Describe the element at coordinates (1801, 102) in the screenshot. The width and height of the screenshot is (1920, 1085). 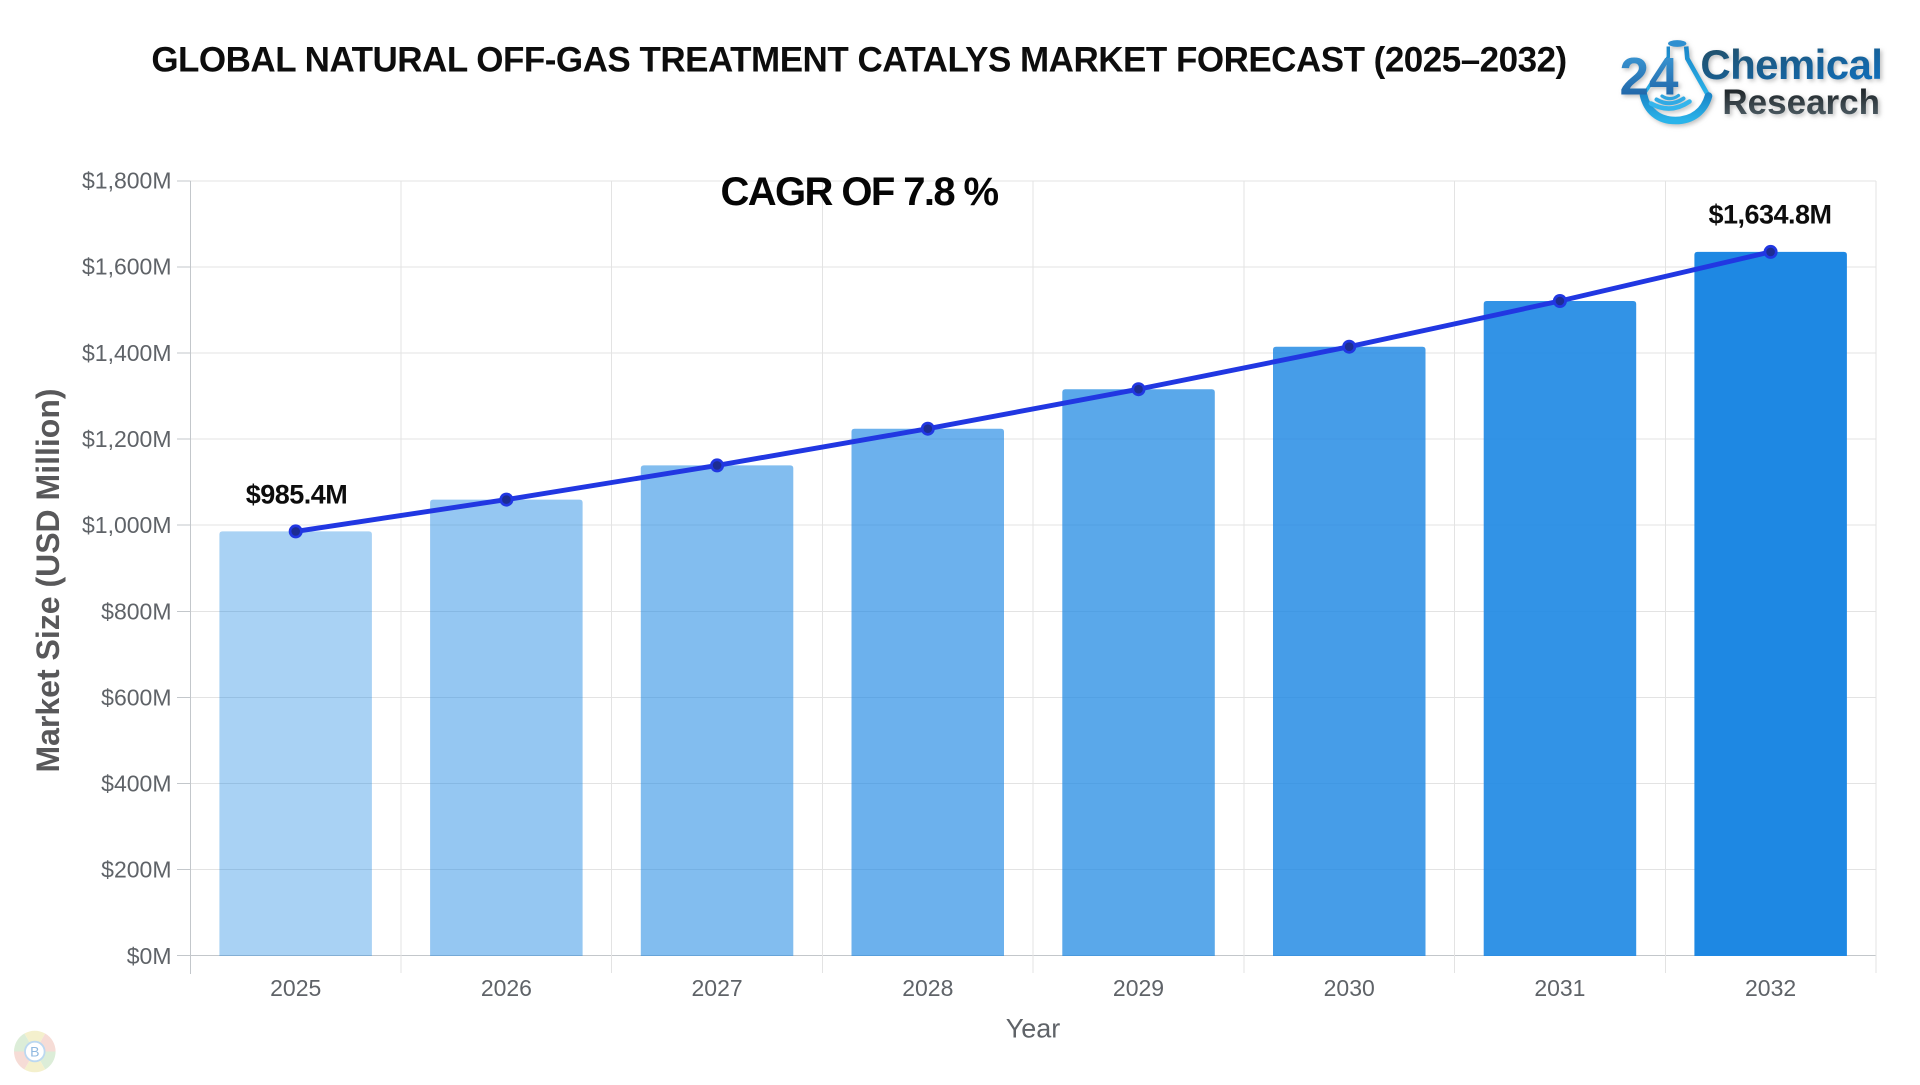
I see `svg-text: Research` at that location.